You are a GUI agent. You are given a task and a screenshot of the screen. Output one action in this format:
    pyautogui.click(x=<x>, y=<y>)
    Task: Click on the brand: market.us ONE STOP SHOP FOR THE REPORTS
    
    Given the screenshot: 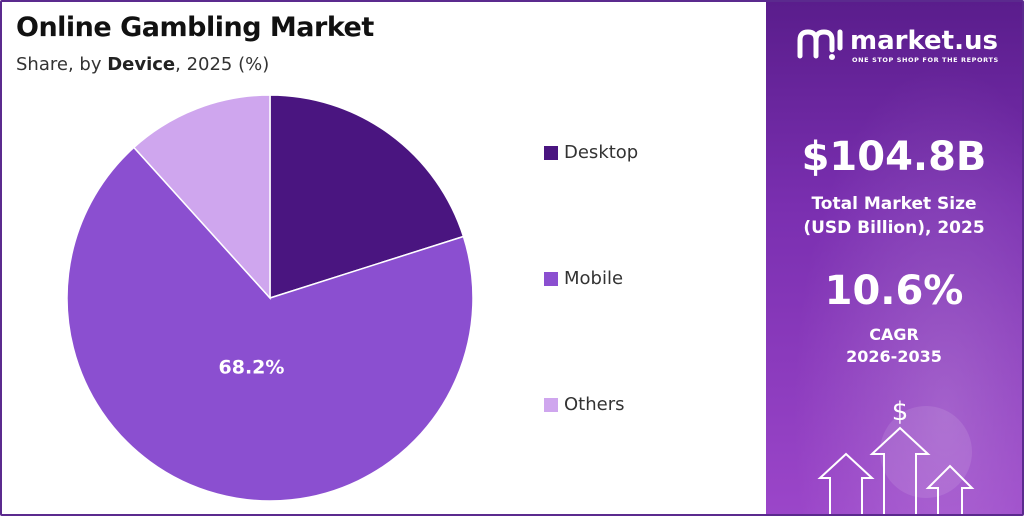 What is the action you would take?
    pyautogui.click(x=901, y=46)
    